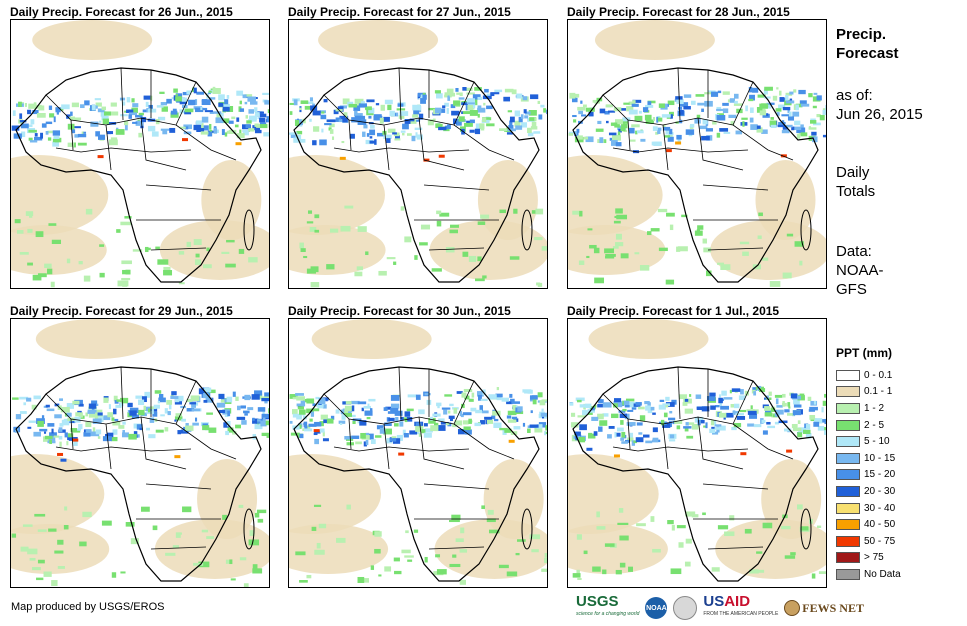 This screenshot has width=967, height=626. What do you see at coordinates (879, 105) in the screenshot?
I see `as-of-date: as of: Jun 26, 2015` at bounding box center [879, 105].